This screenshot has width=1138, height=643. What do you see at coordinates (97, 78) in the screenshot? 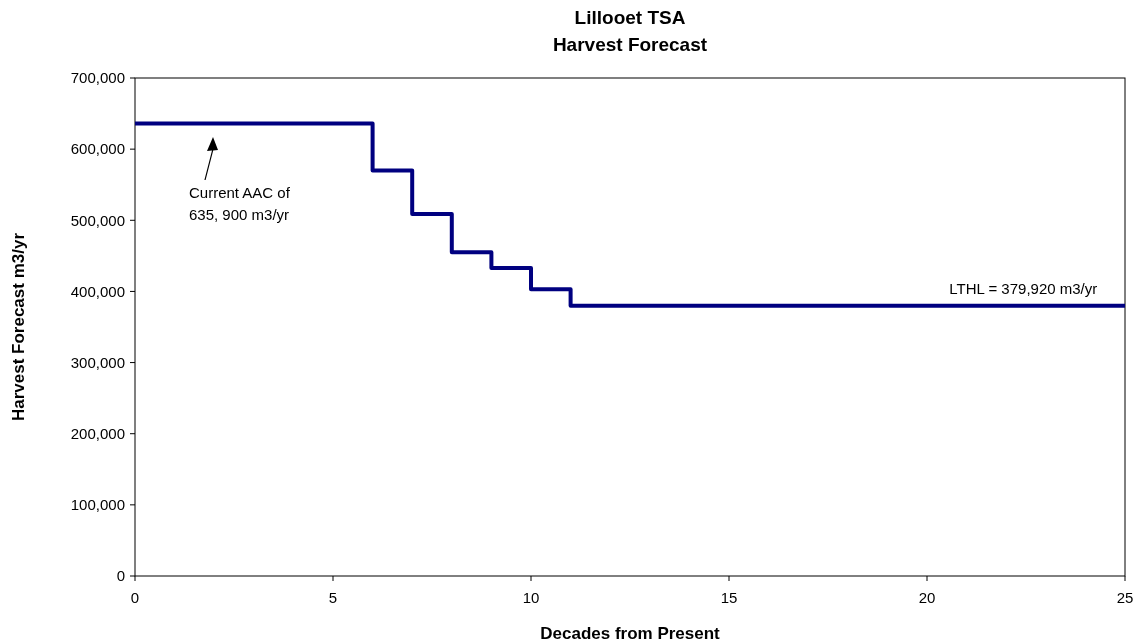
I see `y-tick-label: 700,000` at bounding box center [97, 78].